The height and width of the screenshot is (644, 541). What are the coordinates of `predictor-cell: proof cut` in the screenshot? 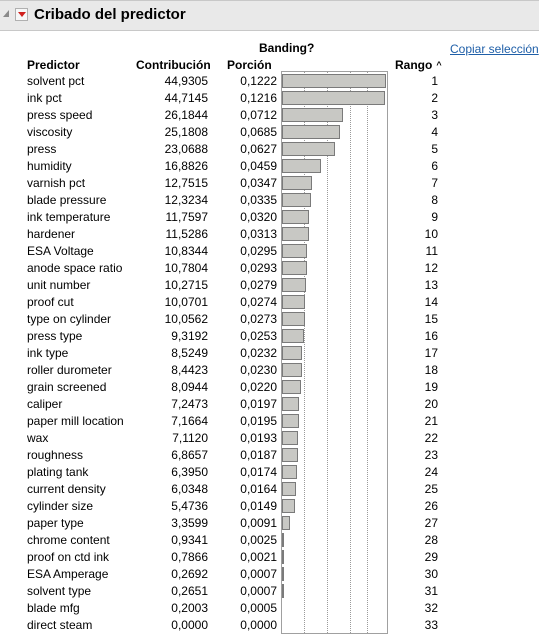 It's located at (50, 302).